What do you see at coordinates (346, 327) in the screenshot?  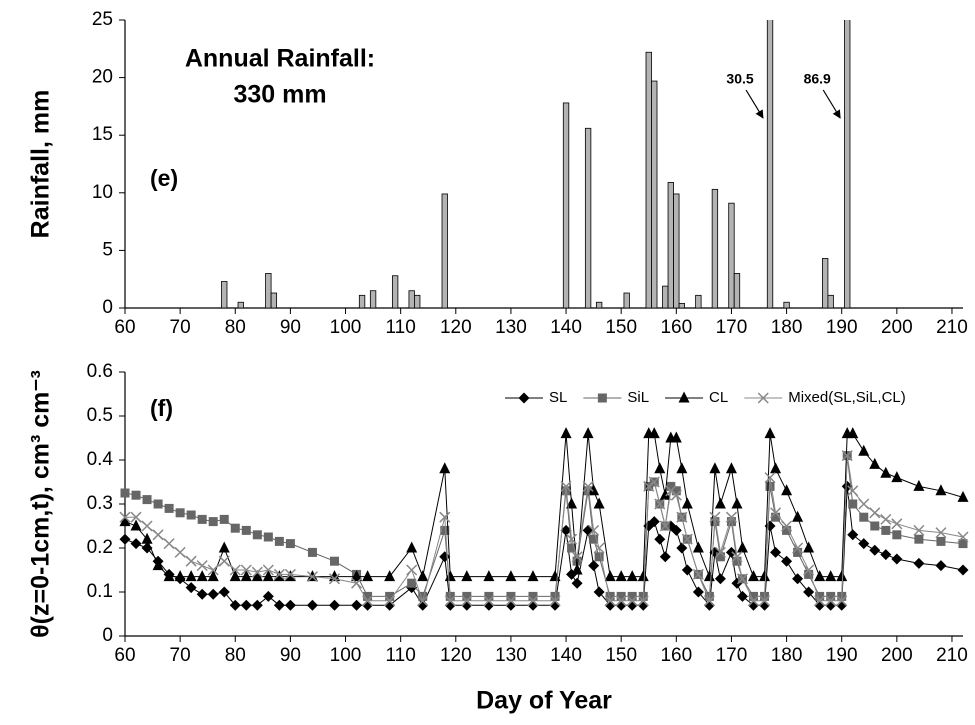 I see `x-tick-label: 100` at bounding box center [346, 327].